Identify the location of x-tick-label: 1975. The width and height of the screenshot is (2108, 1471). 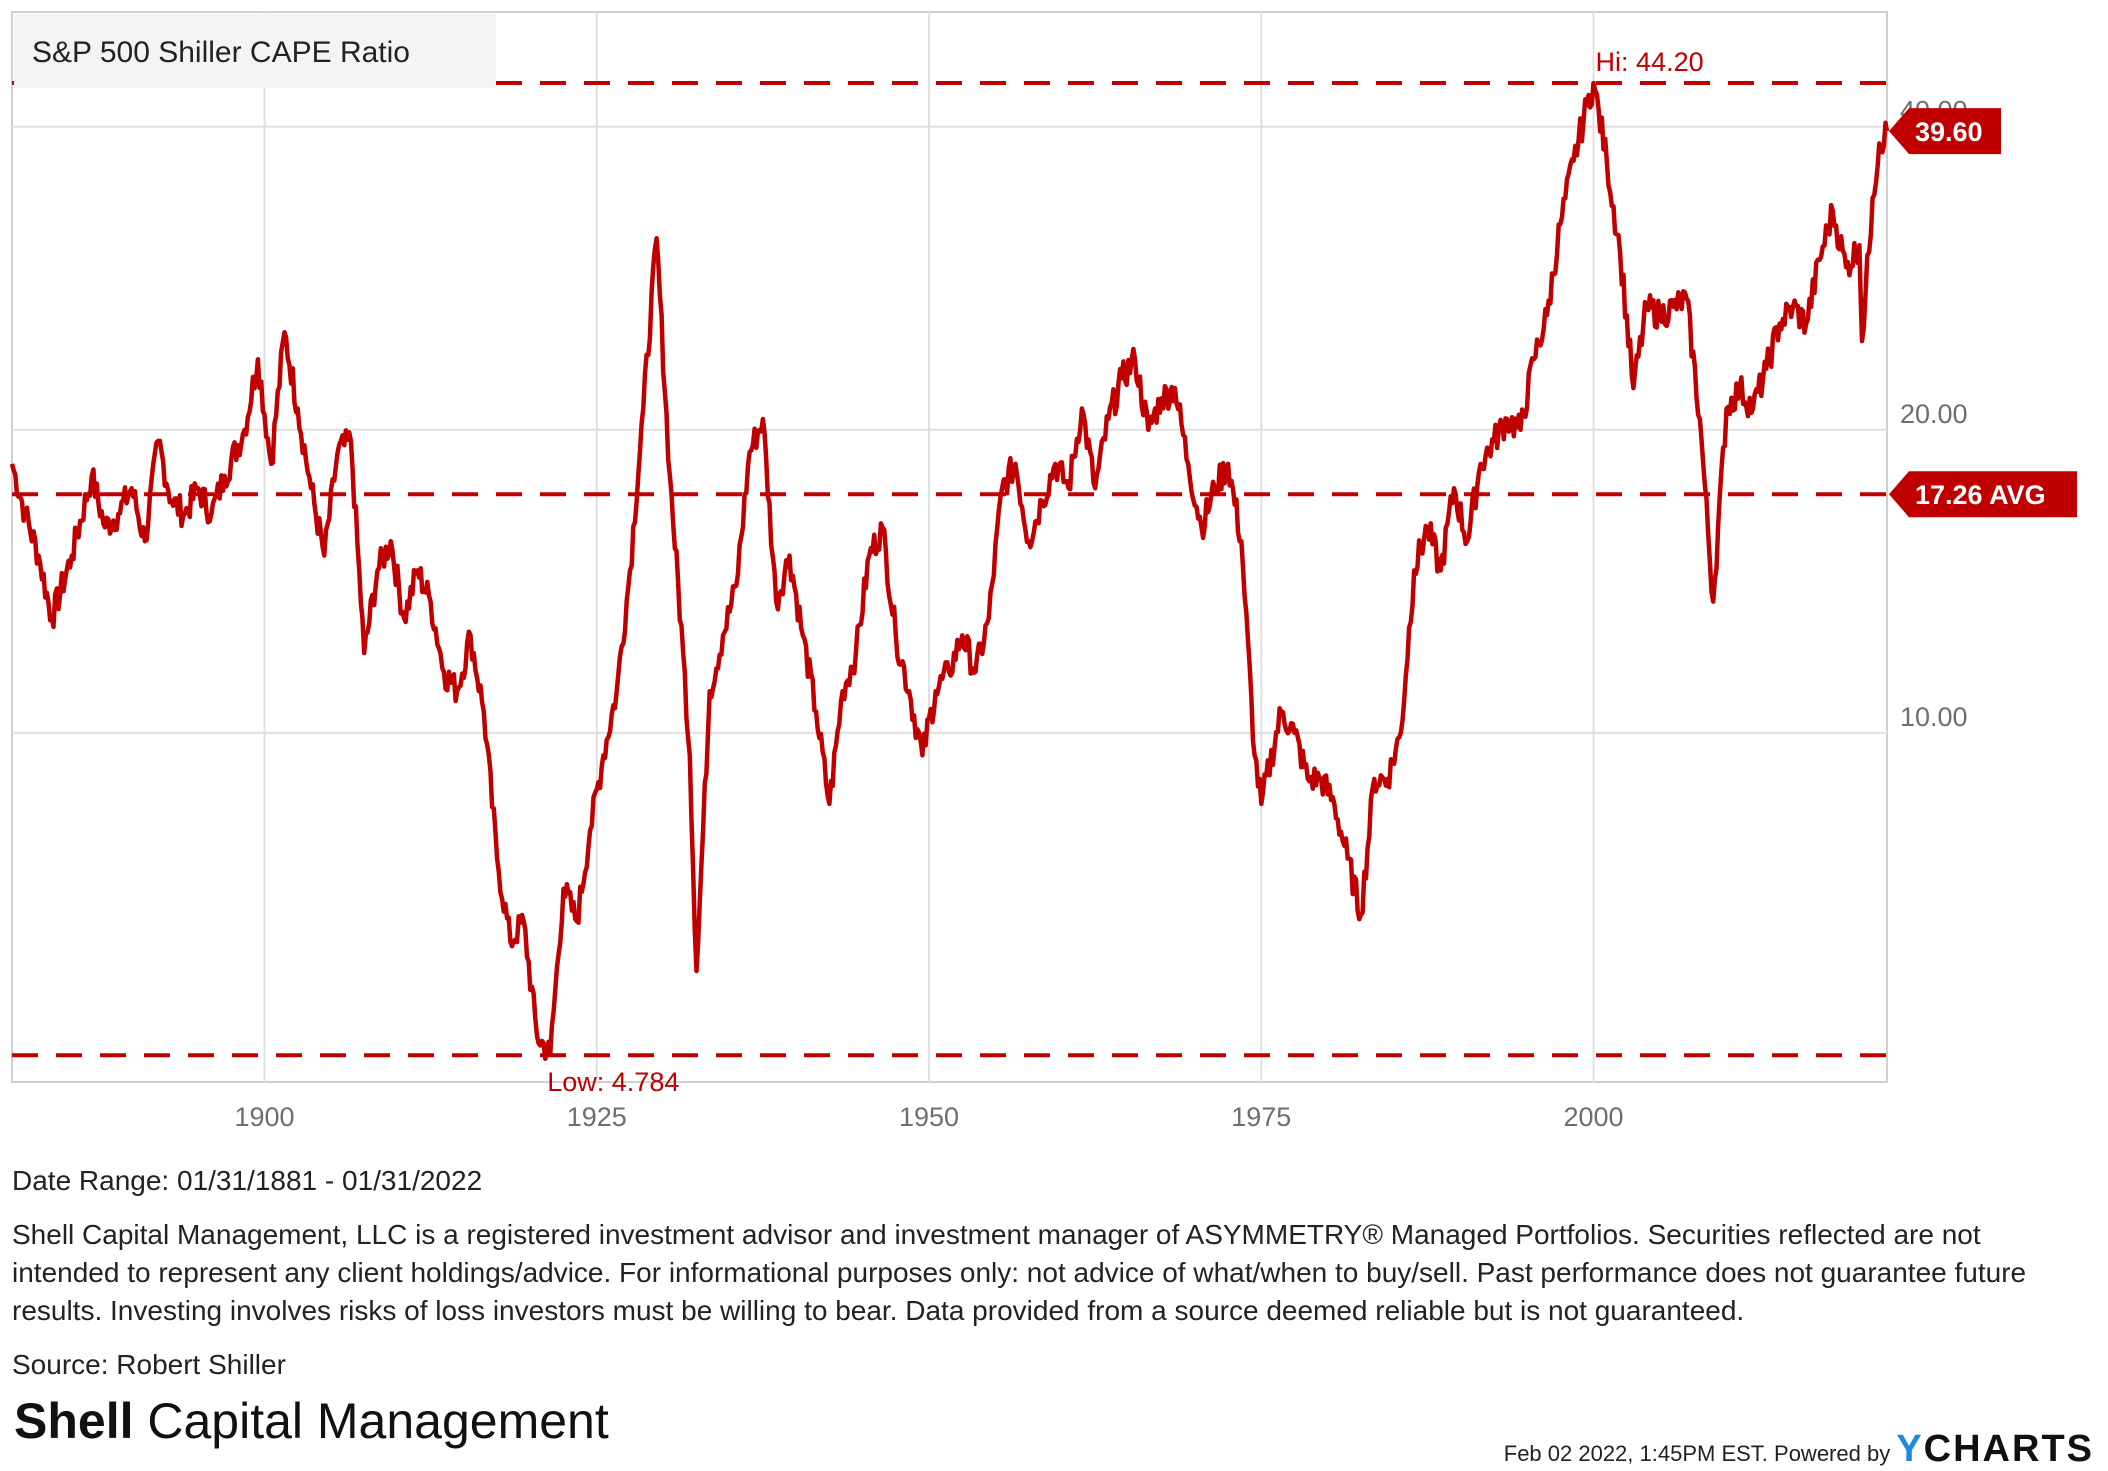
(1261, 1117).